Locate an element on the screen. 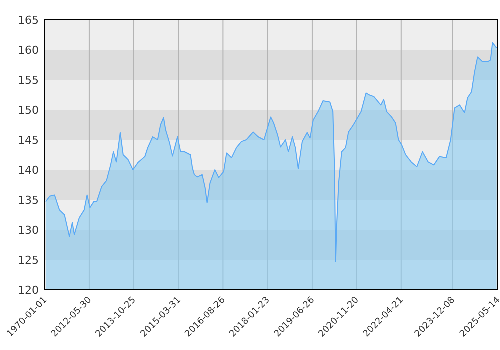 The image size is (500, 350). y-tick-label: 125 is located at coordinates (28, 260).